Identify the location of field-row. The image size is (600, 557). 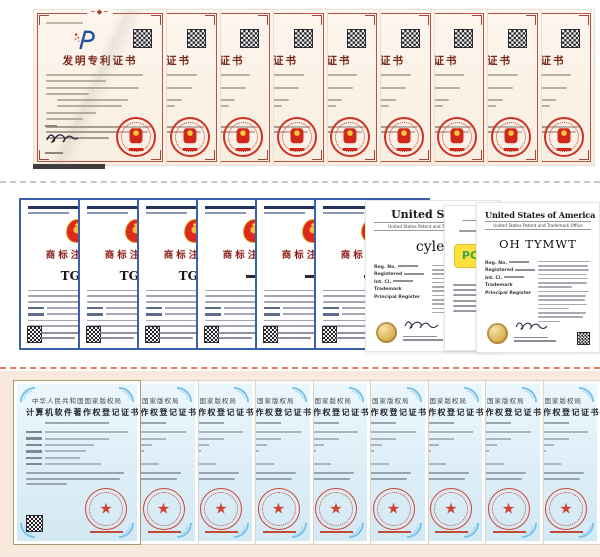
(77, 451).